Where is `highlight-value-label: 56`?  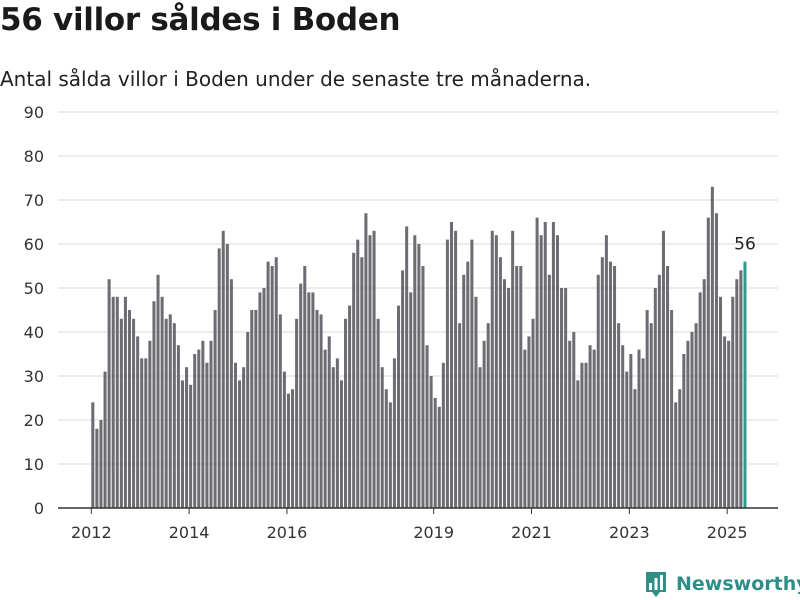 highlight-value-label: 56 is located at coordinates (745, 245).